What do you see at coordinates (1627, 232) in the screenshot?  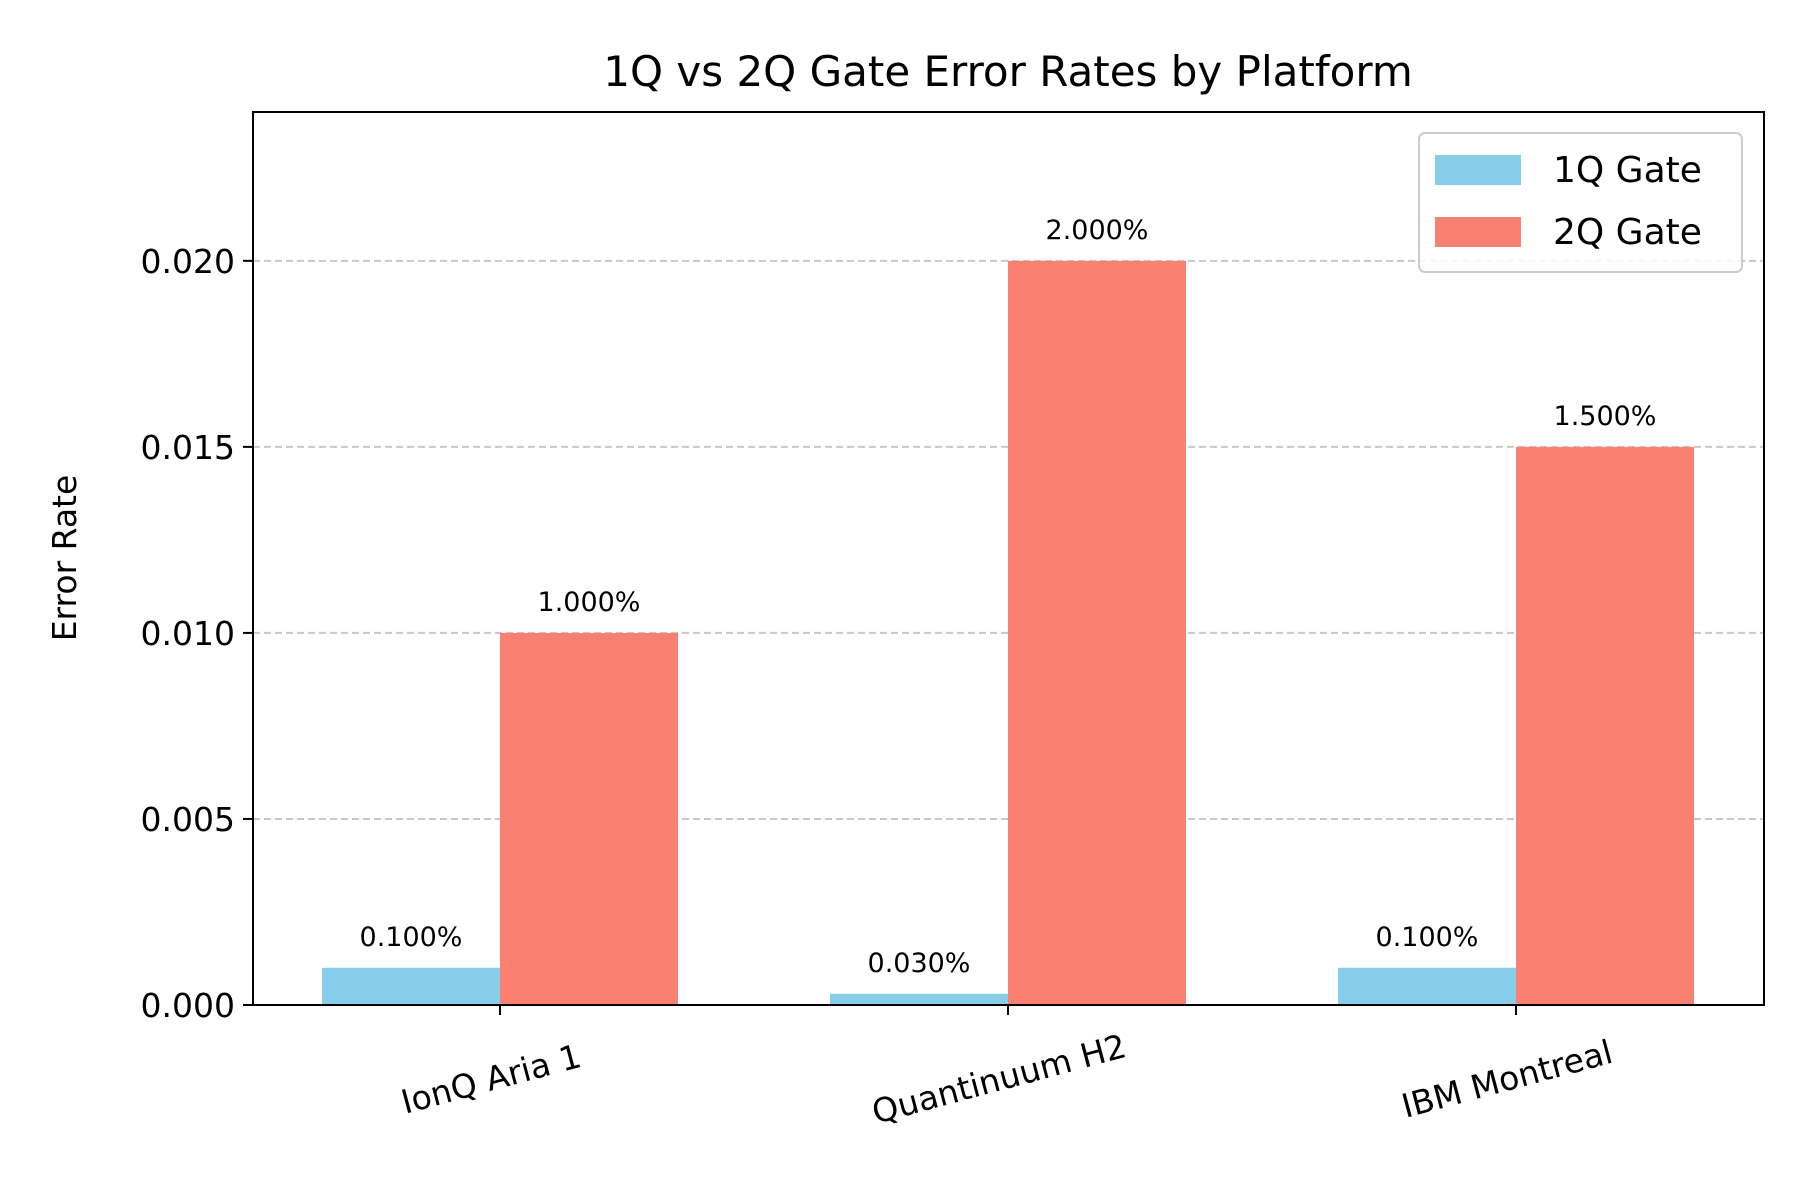 I see `legend-label: 2Q Gate` at bounding box center [1627, 232].